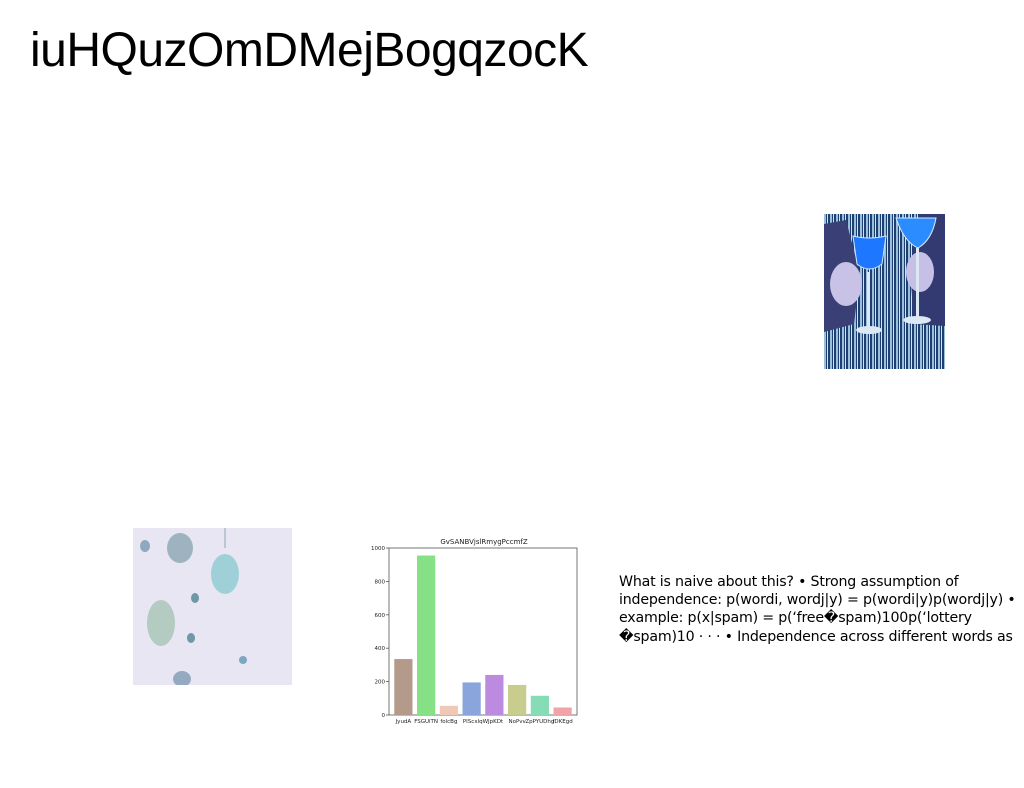 The width and height of the screenshot is (1024, 788). What do you see at coordinates (539, 722) in the screenshot?
I see `x-tick-label-5: ZpPYUDhg` at bounding box center [539, 722].